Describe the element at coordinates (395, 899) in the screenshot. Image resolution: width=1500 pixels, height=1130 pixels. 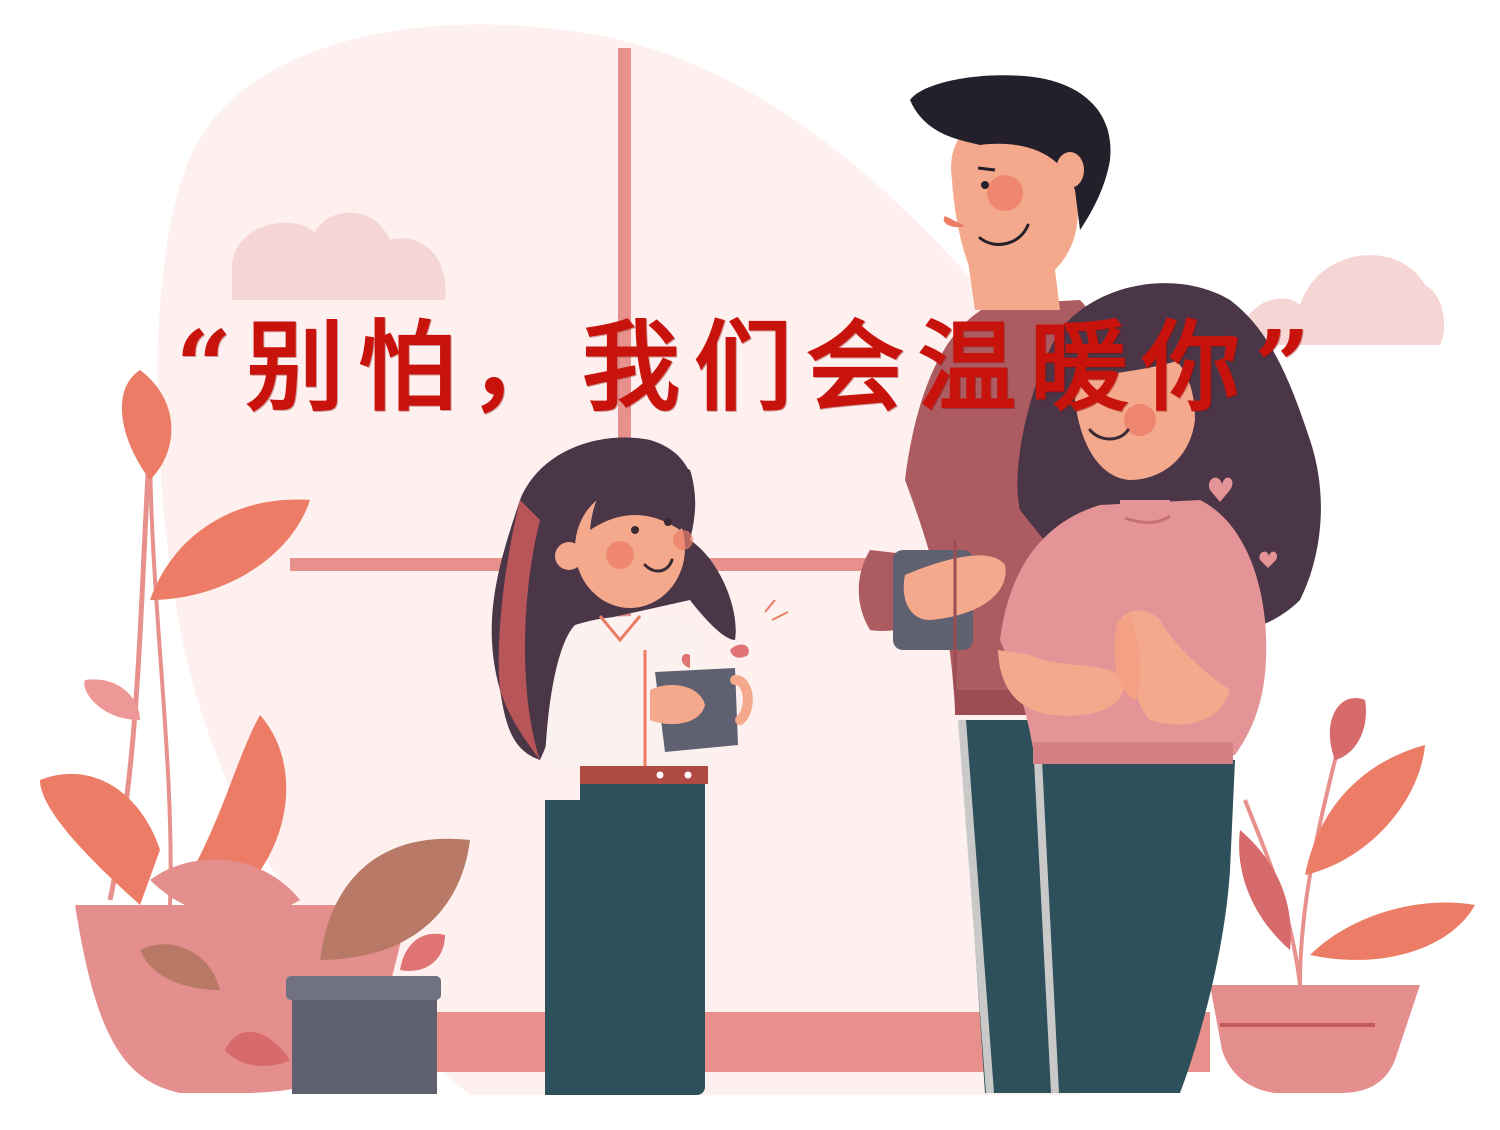
I see `brown-leaf` at that location.